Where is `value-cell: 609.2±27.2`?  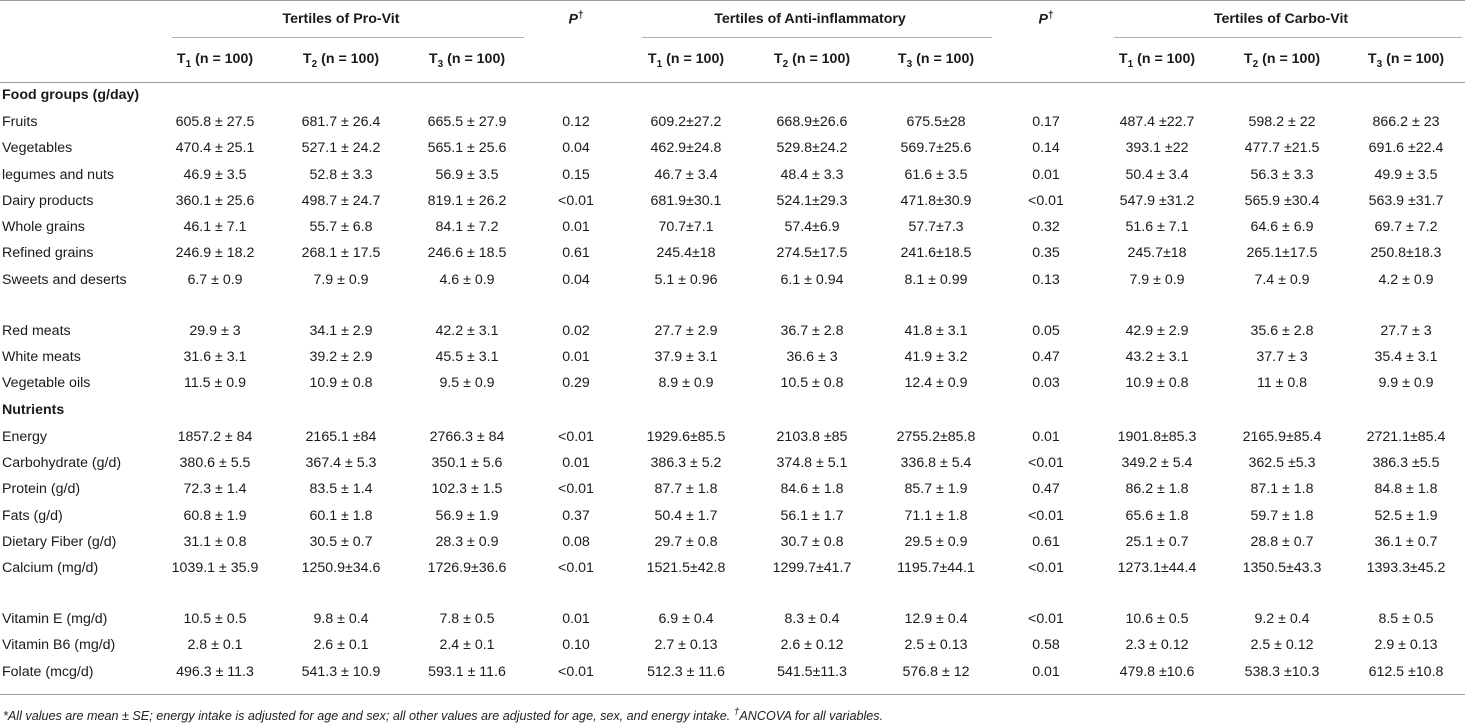
value-cell: 609.2±27.2 is located at coordinates (686, 122).